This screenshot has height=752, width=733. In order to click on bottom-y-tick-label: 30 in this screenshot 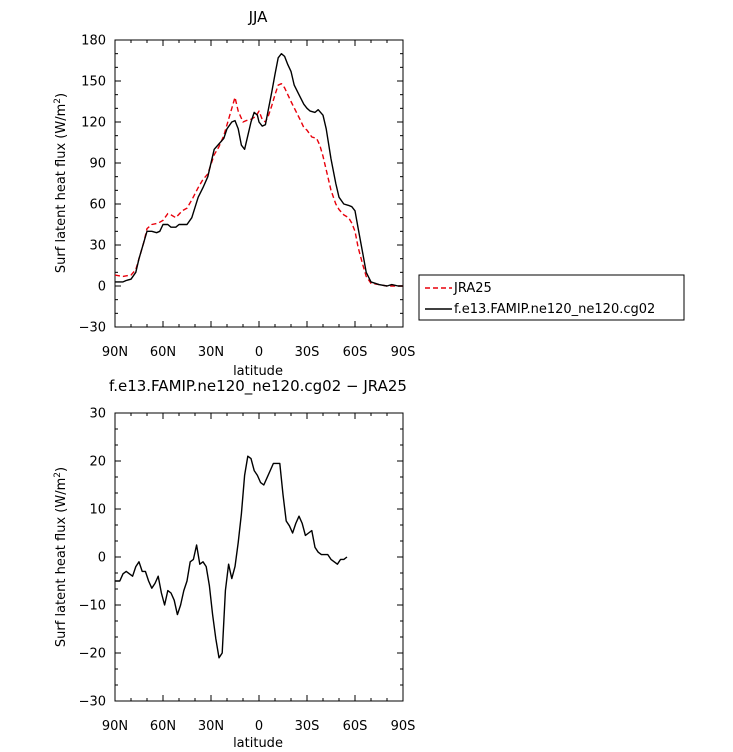, I will do `click(97, 414)`.